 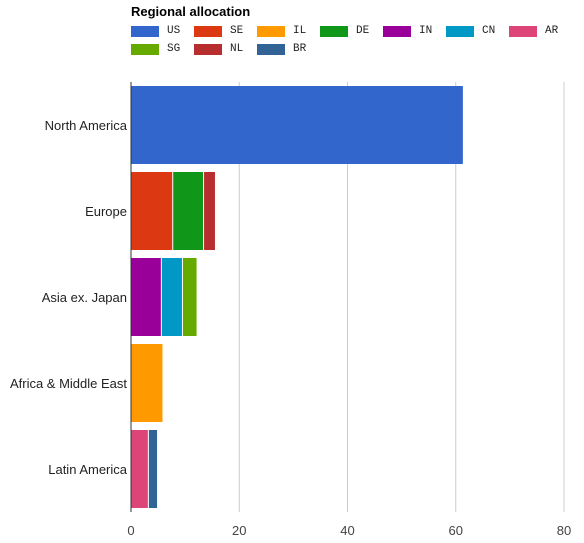 I want to click on legend-item-us: US, so click(x=155, y=31).